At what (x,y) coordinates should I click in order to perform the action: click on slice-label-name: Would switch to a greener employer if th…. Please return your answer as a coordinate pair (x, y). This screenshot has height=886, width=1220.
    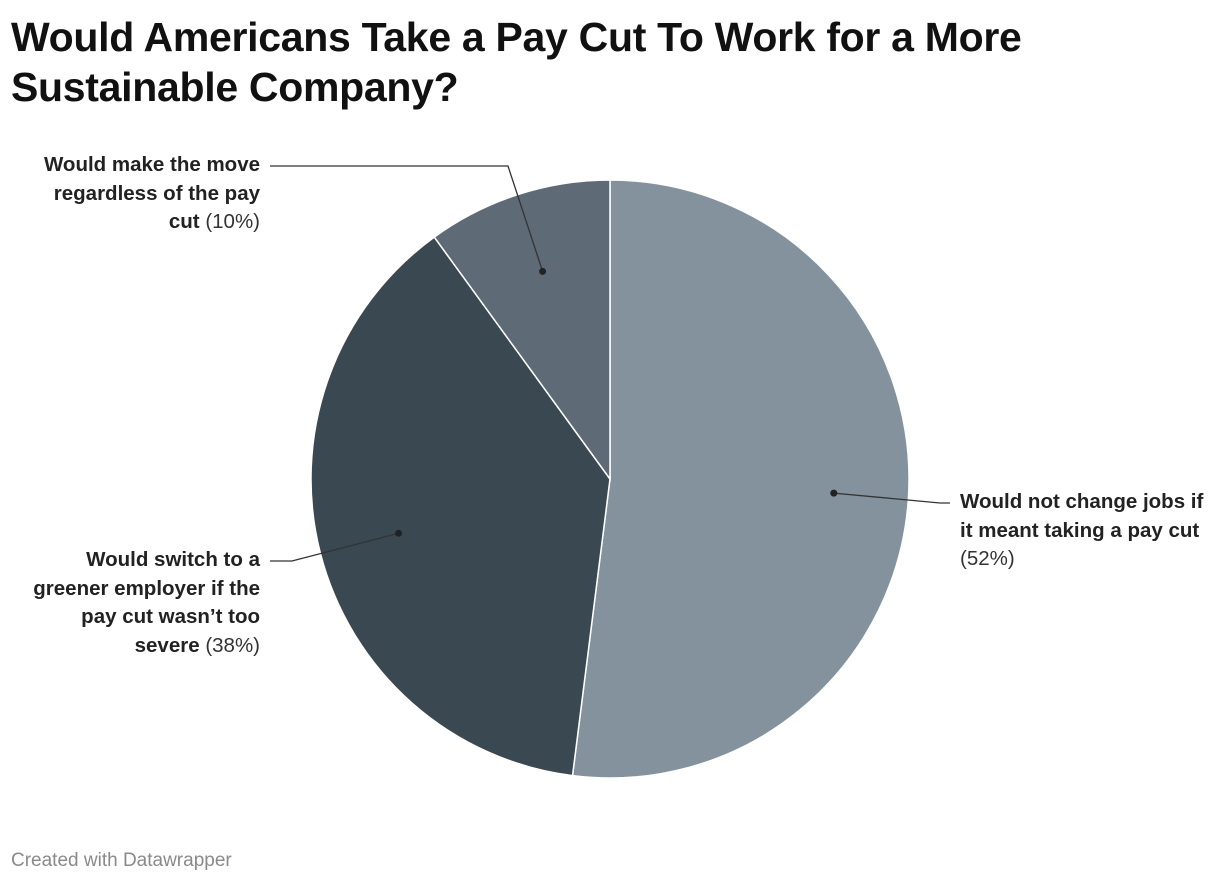
    Looking at the image, I should click on (146, 602).